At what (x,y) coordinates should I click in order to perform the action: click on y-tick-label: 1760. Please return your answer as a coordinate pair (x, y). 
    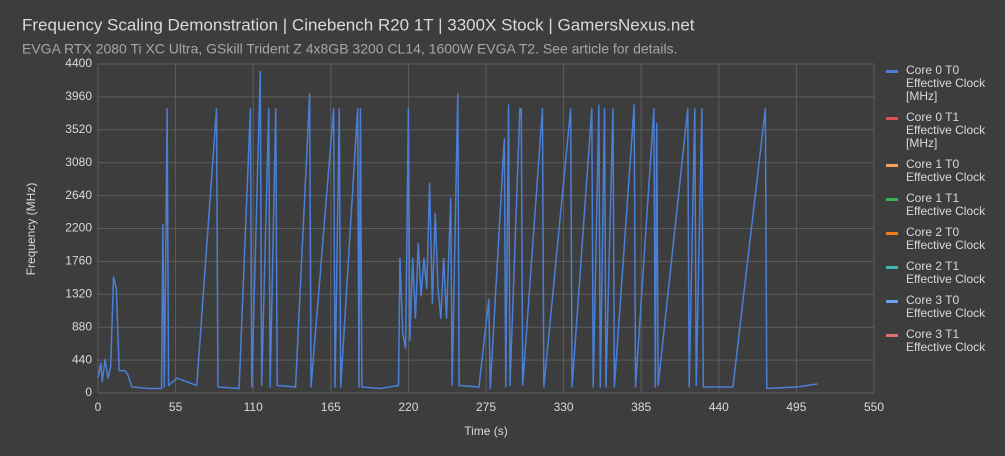
    Looking at the image, I should click on (78, 261).